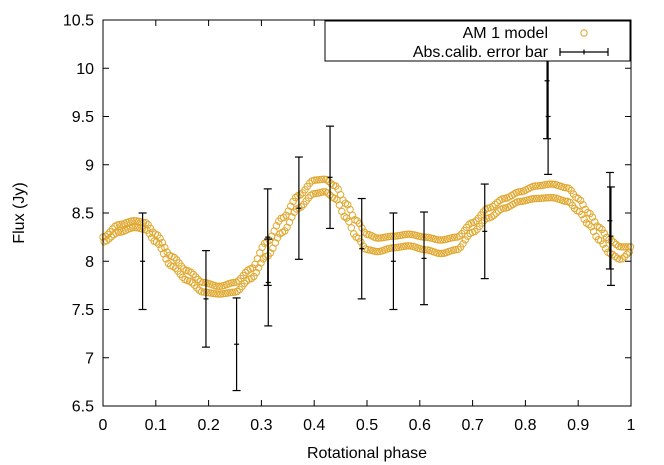  I want to click on y-tick-label: 10, so click(85, 69).